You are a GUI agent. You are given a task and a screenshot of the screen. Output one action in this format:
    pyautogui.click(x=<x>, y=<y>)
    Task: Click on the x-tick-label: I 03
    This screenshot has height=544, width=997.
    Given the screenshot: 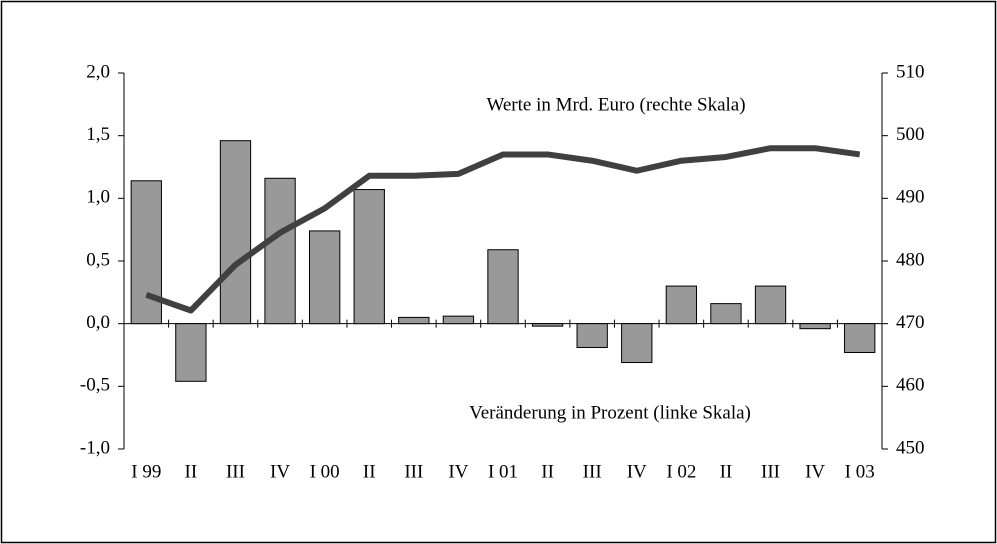 What is the action you would take?
    pyautogui.click(x=860, y=471)
    